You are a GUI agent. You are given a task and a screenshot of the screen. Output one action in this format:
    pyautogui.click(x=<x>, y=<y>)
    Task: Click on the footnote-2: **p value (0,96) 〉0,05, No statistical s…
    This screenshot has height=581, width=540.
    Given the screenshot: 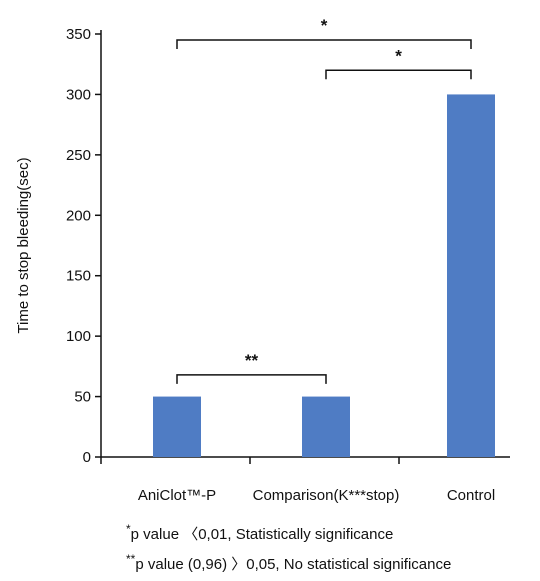 What is the action you would take?
    pyautogui.click(x=288, y=563)
    